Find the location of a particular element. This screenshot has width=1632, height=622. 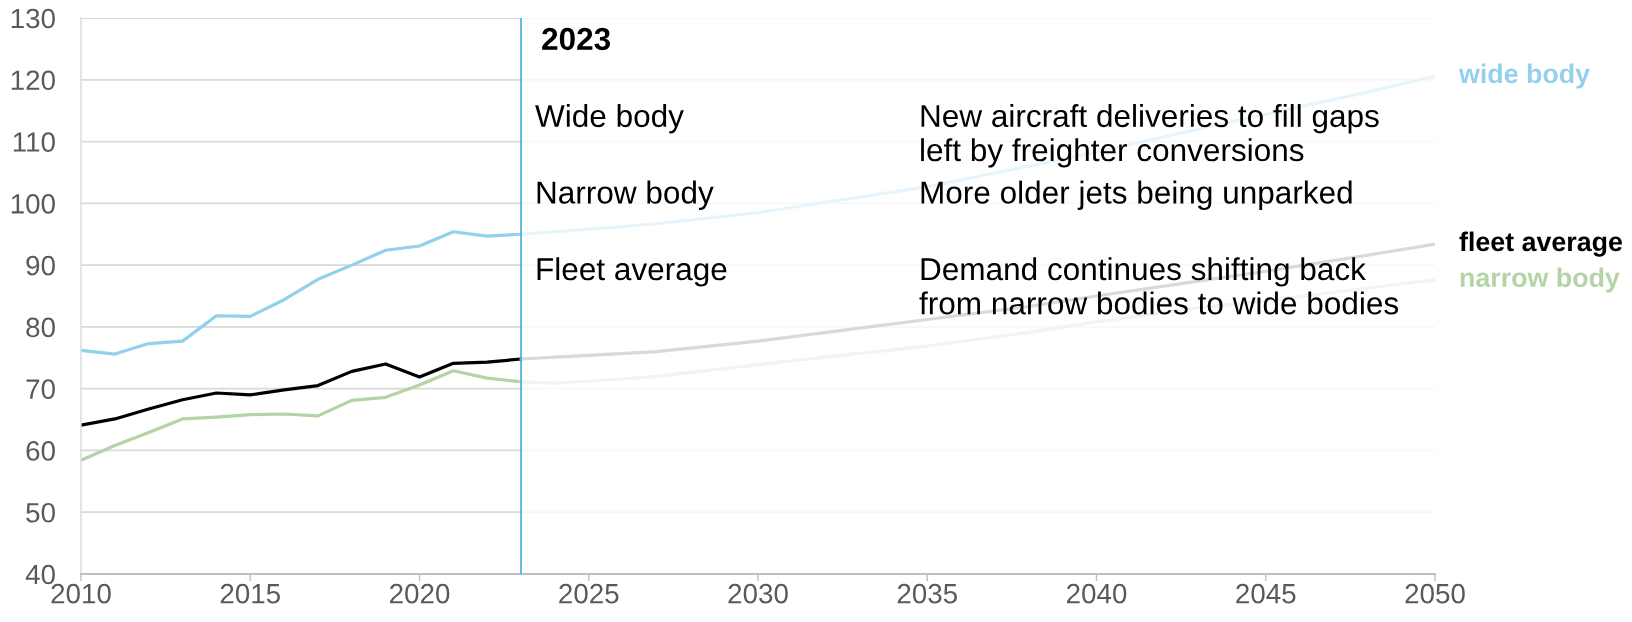

y-tick-label: 90 is located at coordinates (40, 265).